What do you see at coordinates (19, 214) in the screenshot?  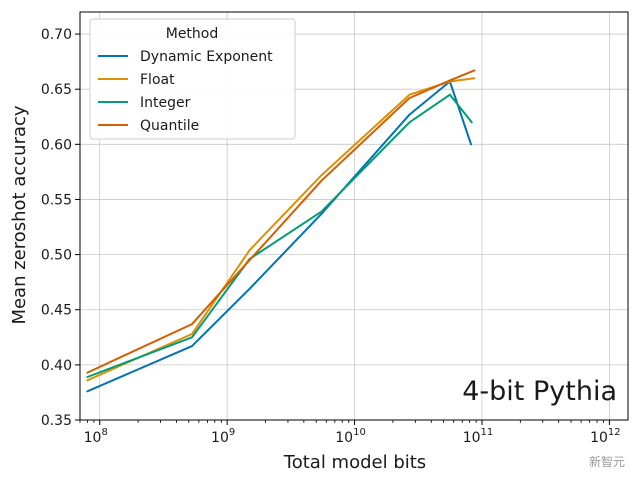 I see `y-axis-label: Mean zeroshot accuracy` at bounding box center [19, 214].